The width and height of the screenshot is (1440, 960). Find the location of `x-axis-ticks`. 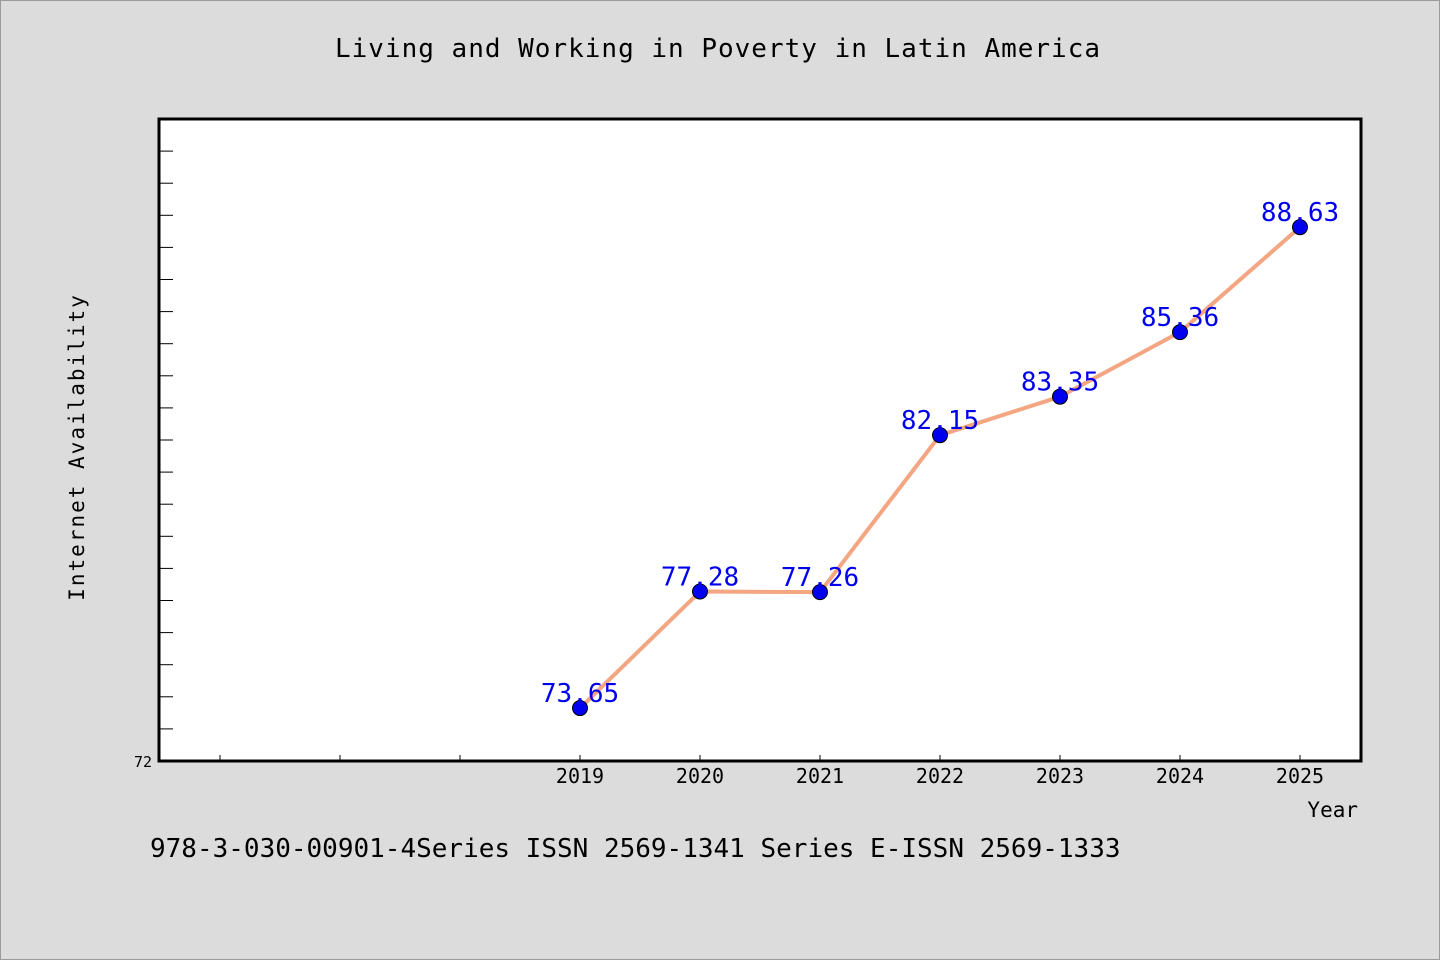

x-axis-ticks is located at coordinates (760, 758).